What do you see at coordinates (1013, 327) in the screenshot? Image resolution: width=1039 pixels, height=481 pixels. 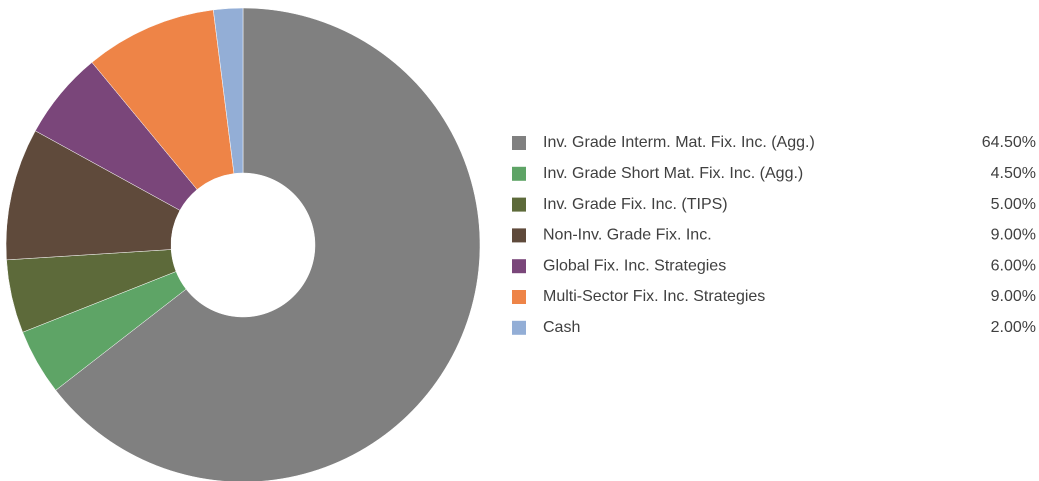 I see `legend-value: 2.00%` at bounding box center [1013, 327].